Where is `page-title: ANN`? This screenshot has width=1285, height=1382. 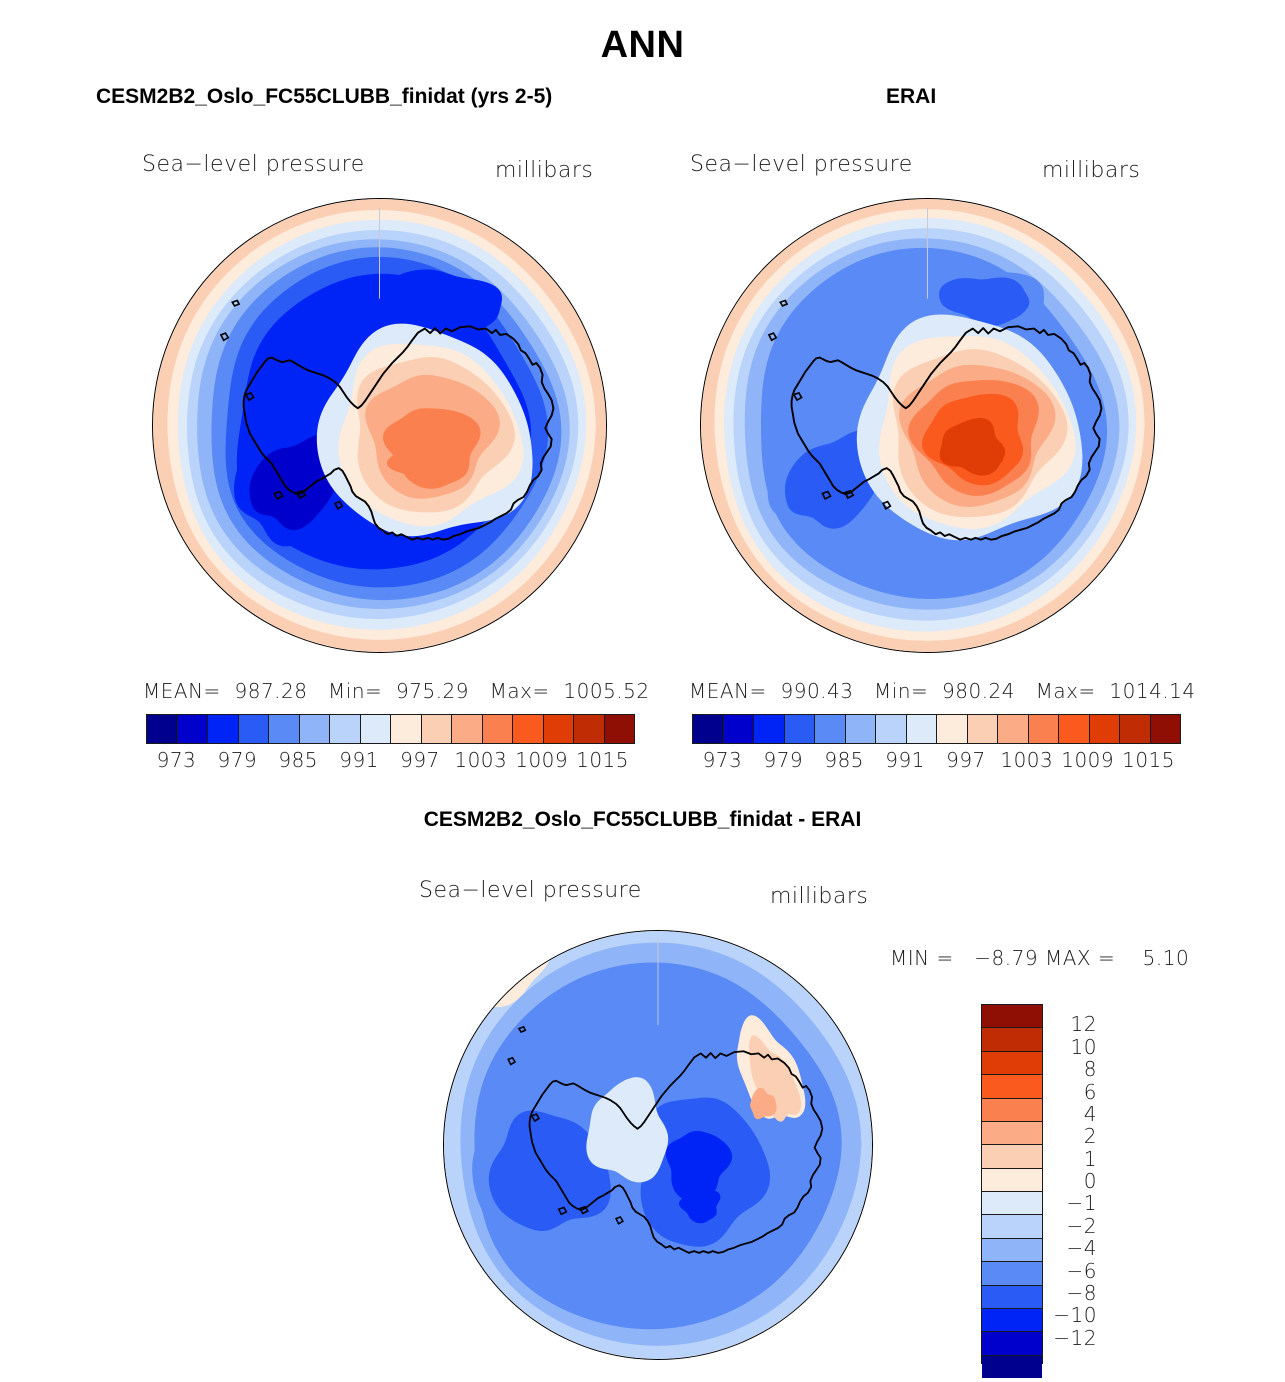 page-title: ANN is located at coordinates (642, 45).